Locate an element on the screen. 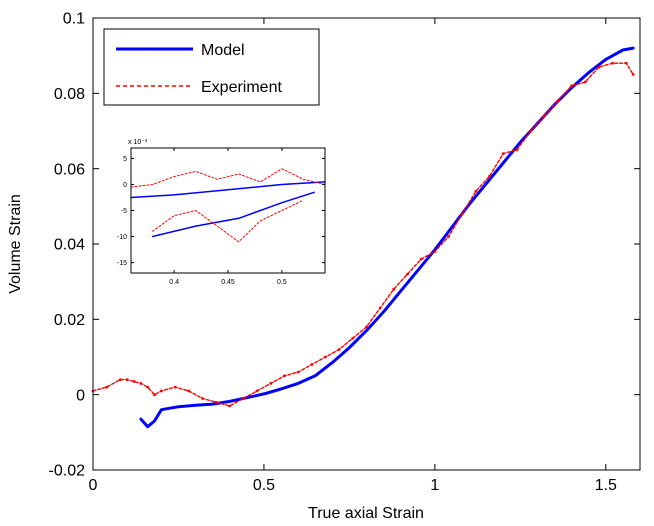 The height and width of the screenshot is (526, 654). inset-y-tick-label: -15 is located at coordinates (122, 263).